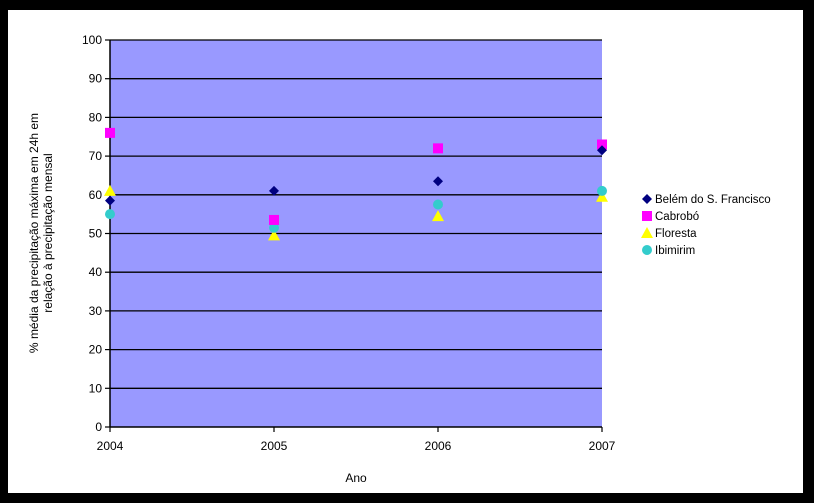 This screenshot has height=503, width=814. Describe the element at coordinates (356, 184) in the screenshot. I see `data-points` at that location.